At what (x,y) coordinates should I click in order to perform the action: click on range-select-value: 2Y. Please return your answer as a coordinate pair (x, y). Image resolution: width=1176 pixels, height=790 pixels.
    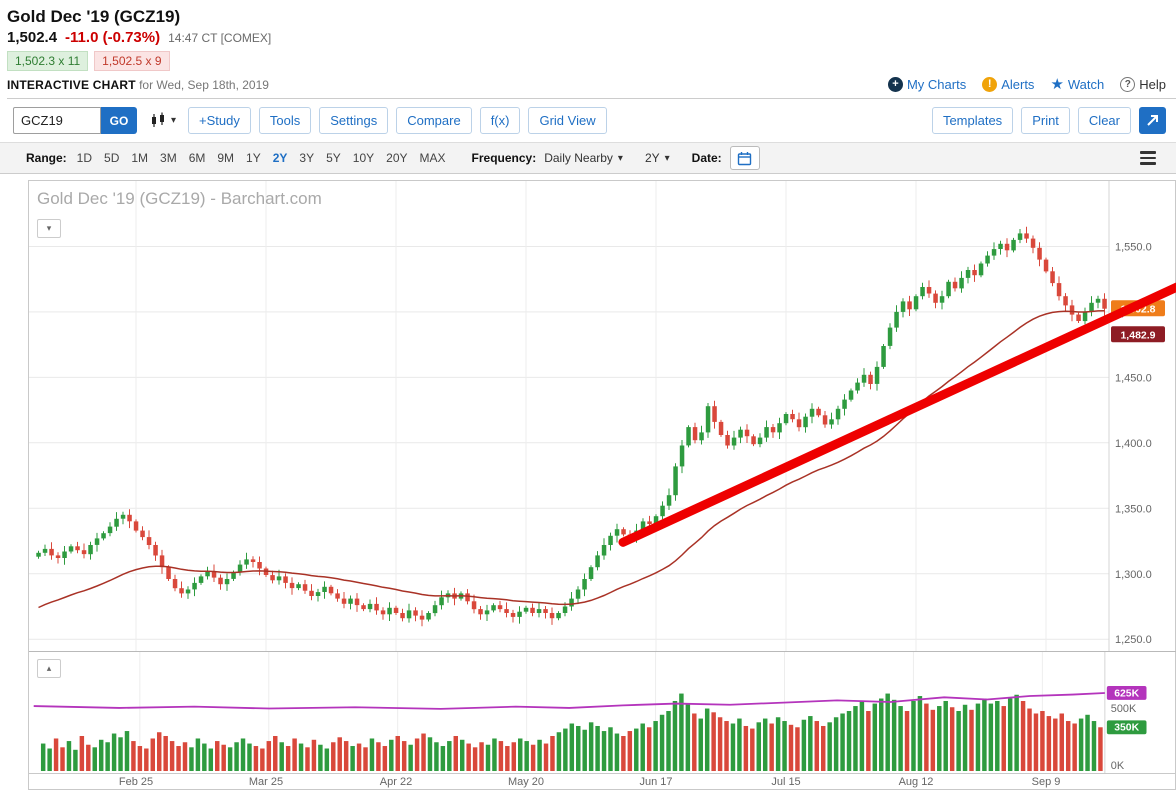
    Looking at the image, I should click on (652, 158).